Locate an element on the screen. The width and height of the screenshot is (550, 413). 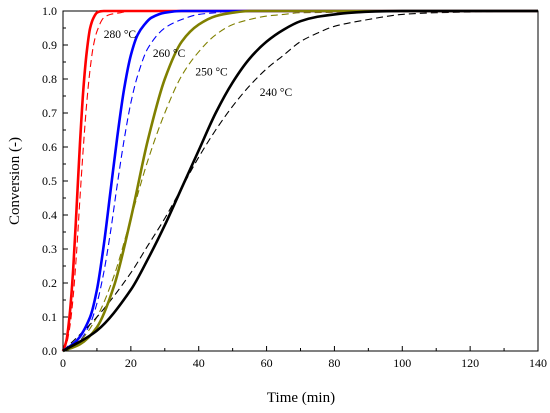
annotation-label-240: 240 °C is located at coordinates (276, 93).